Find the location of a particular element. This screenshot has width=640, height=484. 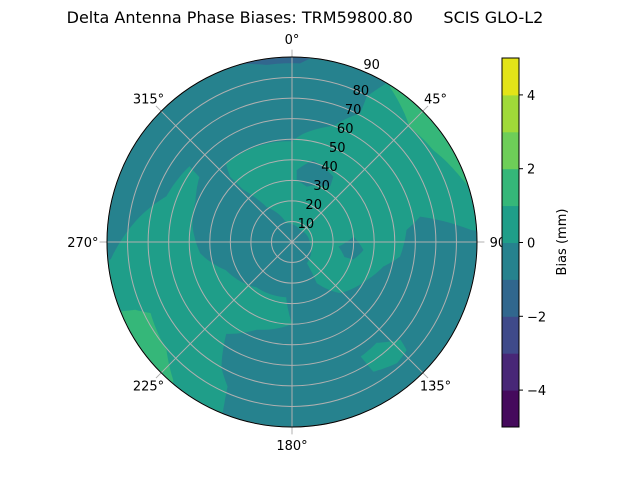

colorbar-tick-label: 2 is located at coordinates (531, 170).